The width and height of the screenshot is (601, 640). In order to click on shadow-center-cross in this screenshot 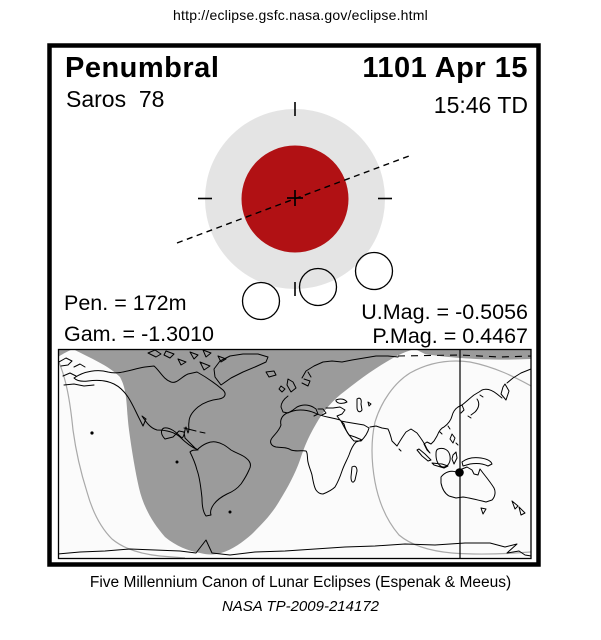, I will do `click(295, 198)`.